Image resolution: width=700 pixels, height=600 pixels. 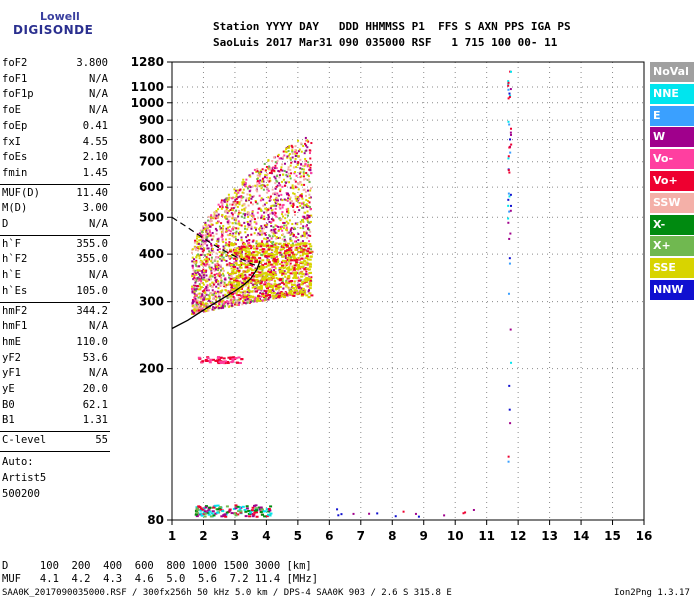 What do you see at coordinates (11, 141) in the screenshot?
I see `param-key: fxI` at bounding box center [11, 141].